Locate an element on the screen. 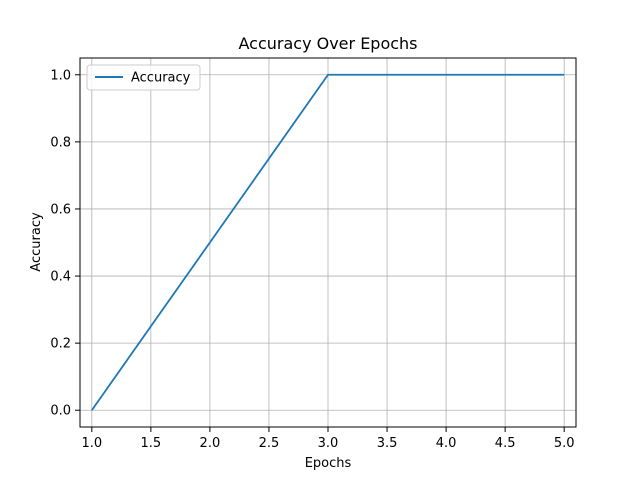 This screenshot has width=640, height=480. x-axis-label: Epochs is located at coordinates (328, 463).